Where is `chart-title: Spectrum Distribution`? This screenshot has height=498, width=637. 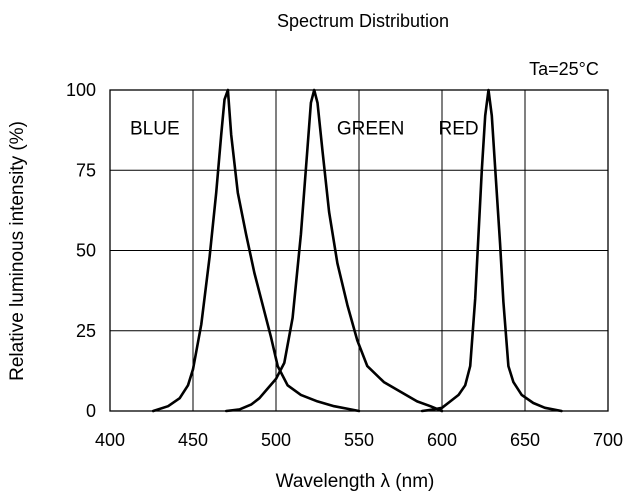
chart-title: Spectrum Distribution is located at coordinates (363, 21).